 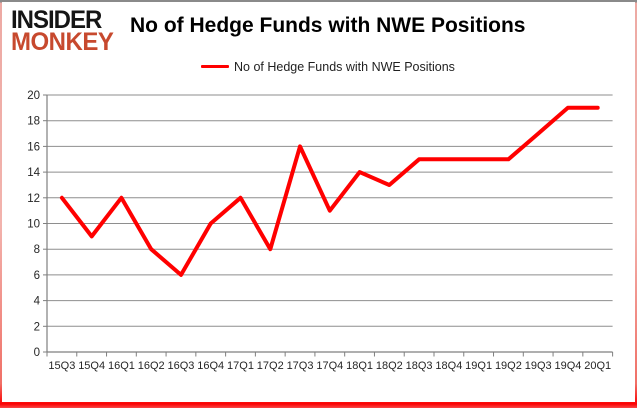 What do you see at coordinates (37, 353) in the screenshot?
I see `y-axis-label: 0` at bounding box center [37, 353].